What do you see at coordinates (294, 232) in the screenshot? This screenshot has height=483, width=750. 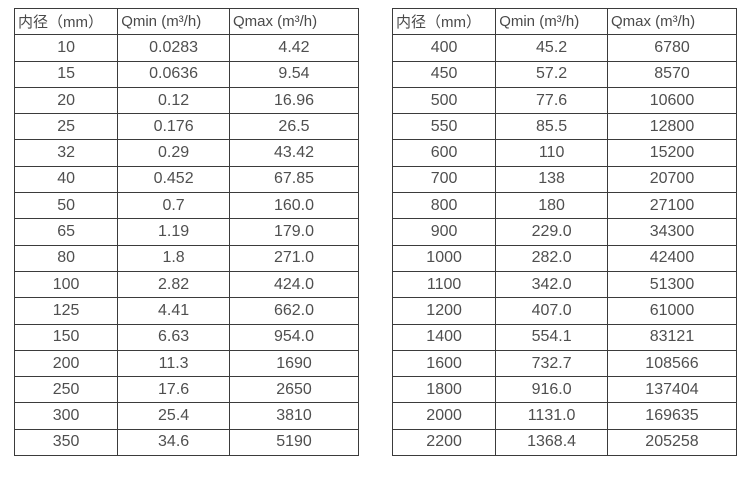 I see `table-cell: 179.0` at bounding box center [294, 232].